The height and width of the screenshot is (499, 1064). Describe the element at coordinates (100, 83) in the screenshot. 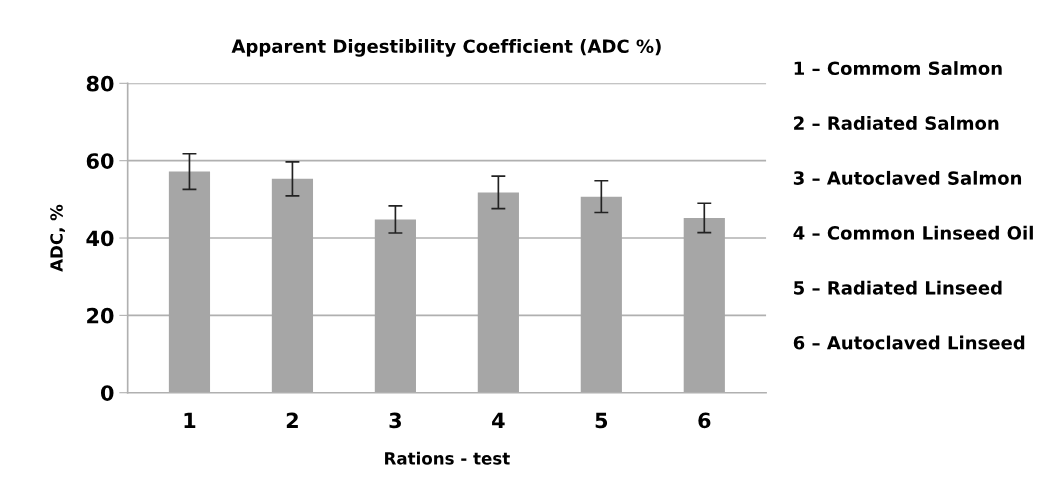

I see `y-tick-label: 80` at that location.